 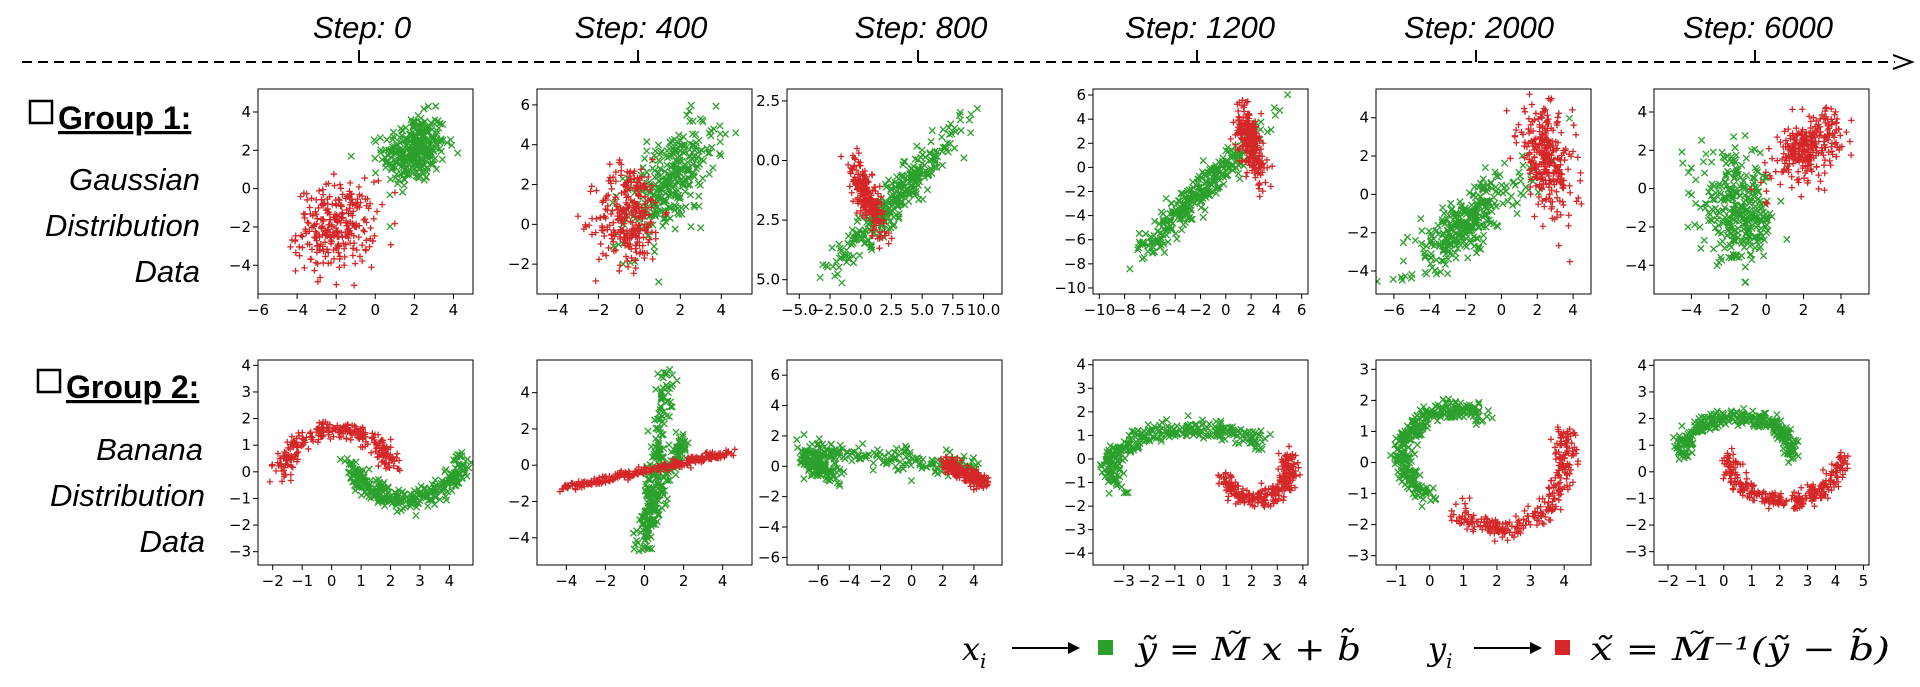 I want to click on timeline-arrowhead-icon, so click(x=1903, y=62).